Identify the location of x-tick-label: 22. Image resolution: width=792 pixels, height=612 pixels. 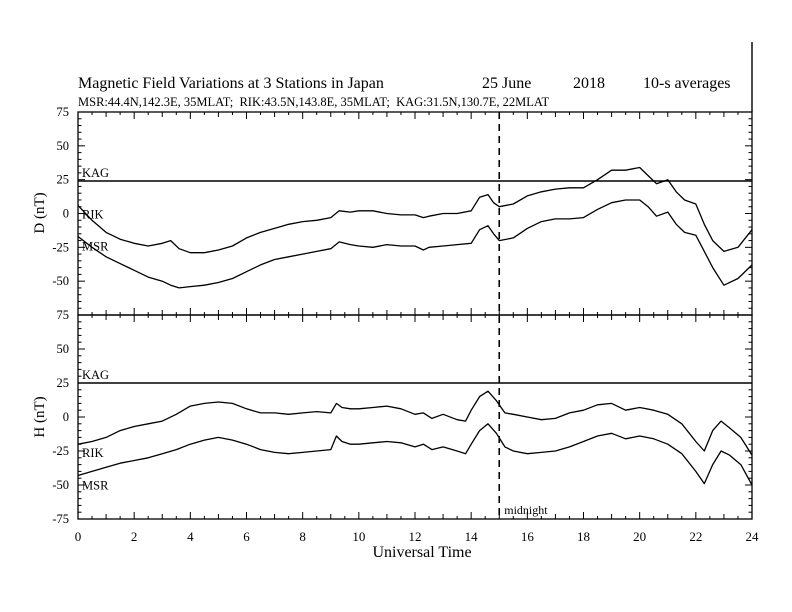
(695, 536).